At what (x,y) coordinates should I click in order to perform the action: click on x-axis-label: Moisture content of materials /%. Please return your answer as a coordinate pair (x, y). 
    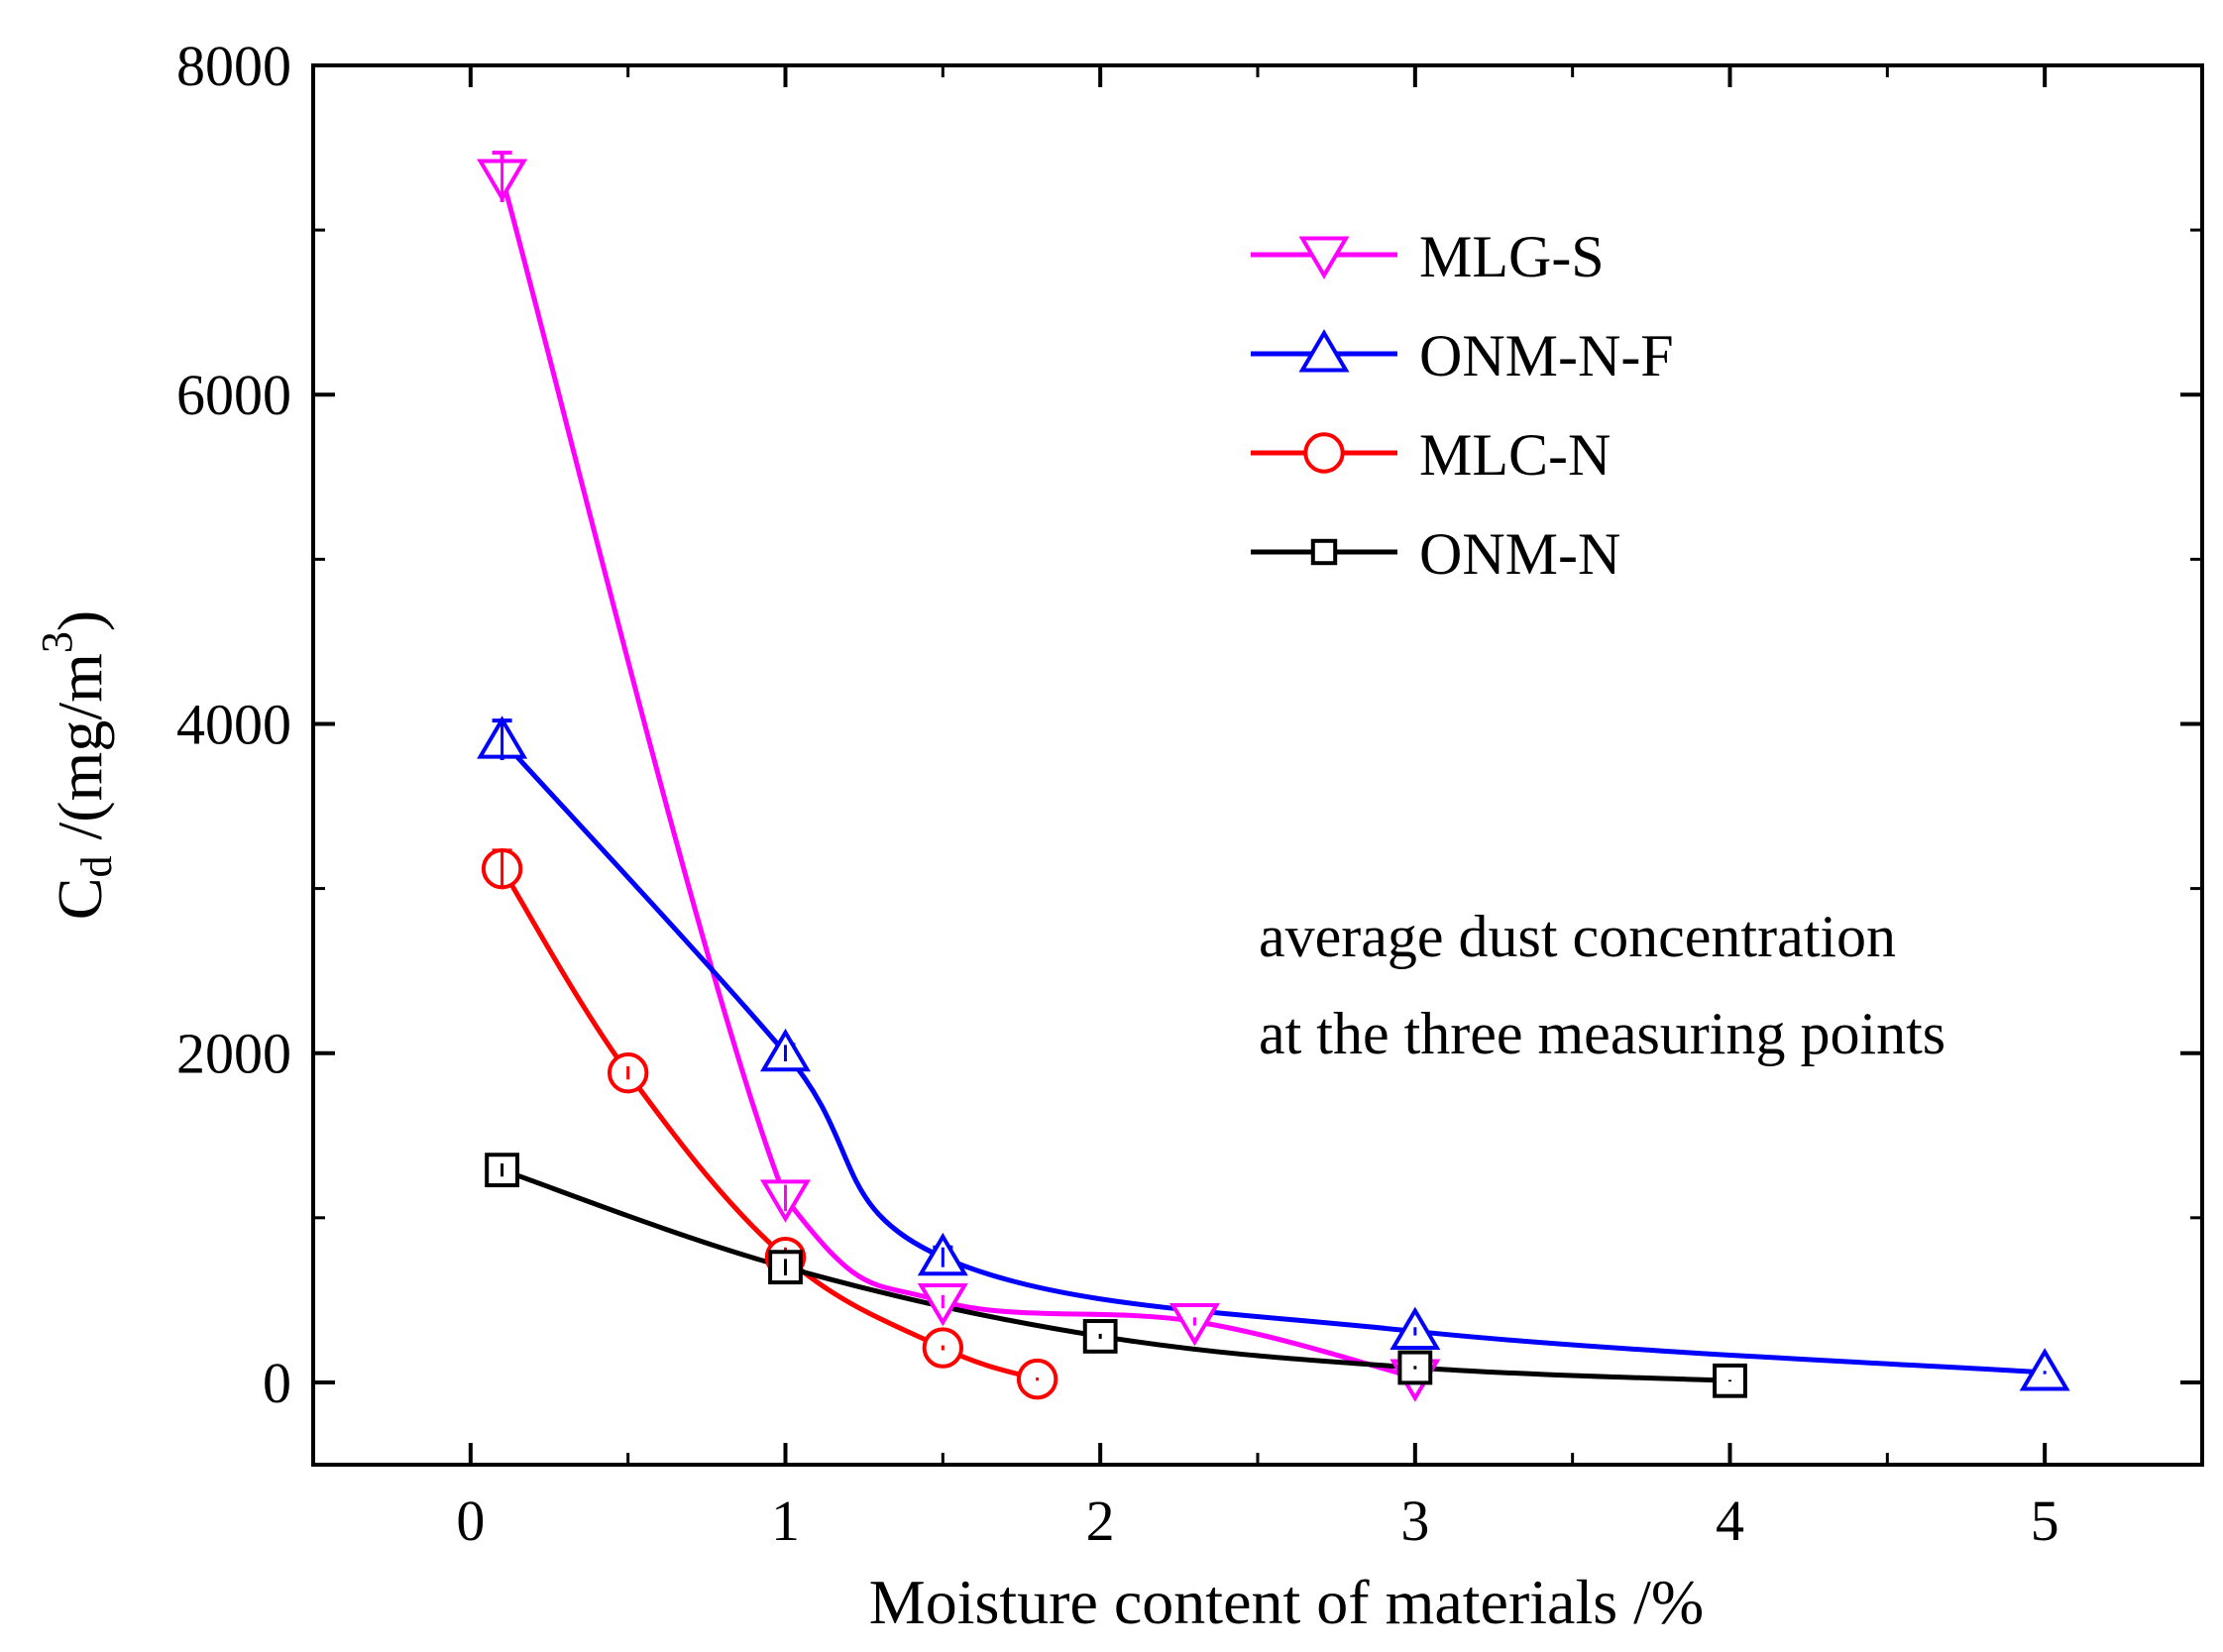
    Looking at the image, I should click on (1286, 1602).